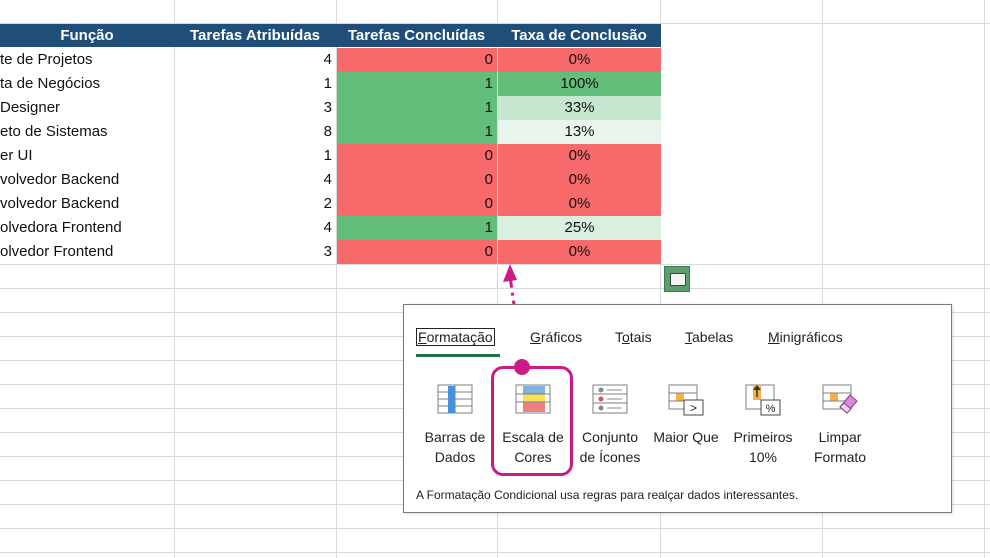 The height and width of the screenshot is (558, 990). I want to click on table-row: er UI 1 0 0%, so click(330, 156).